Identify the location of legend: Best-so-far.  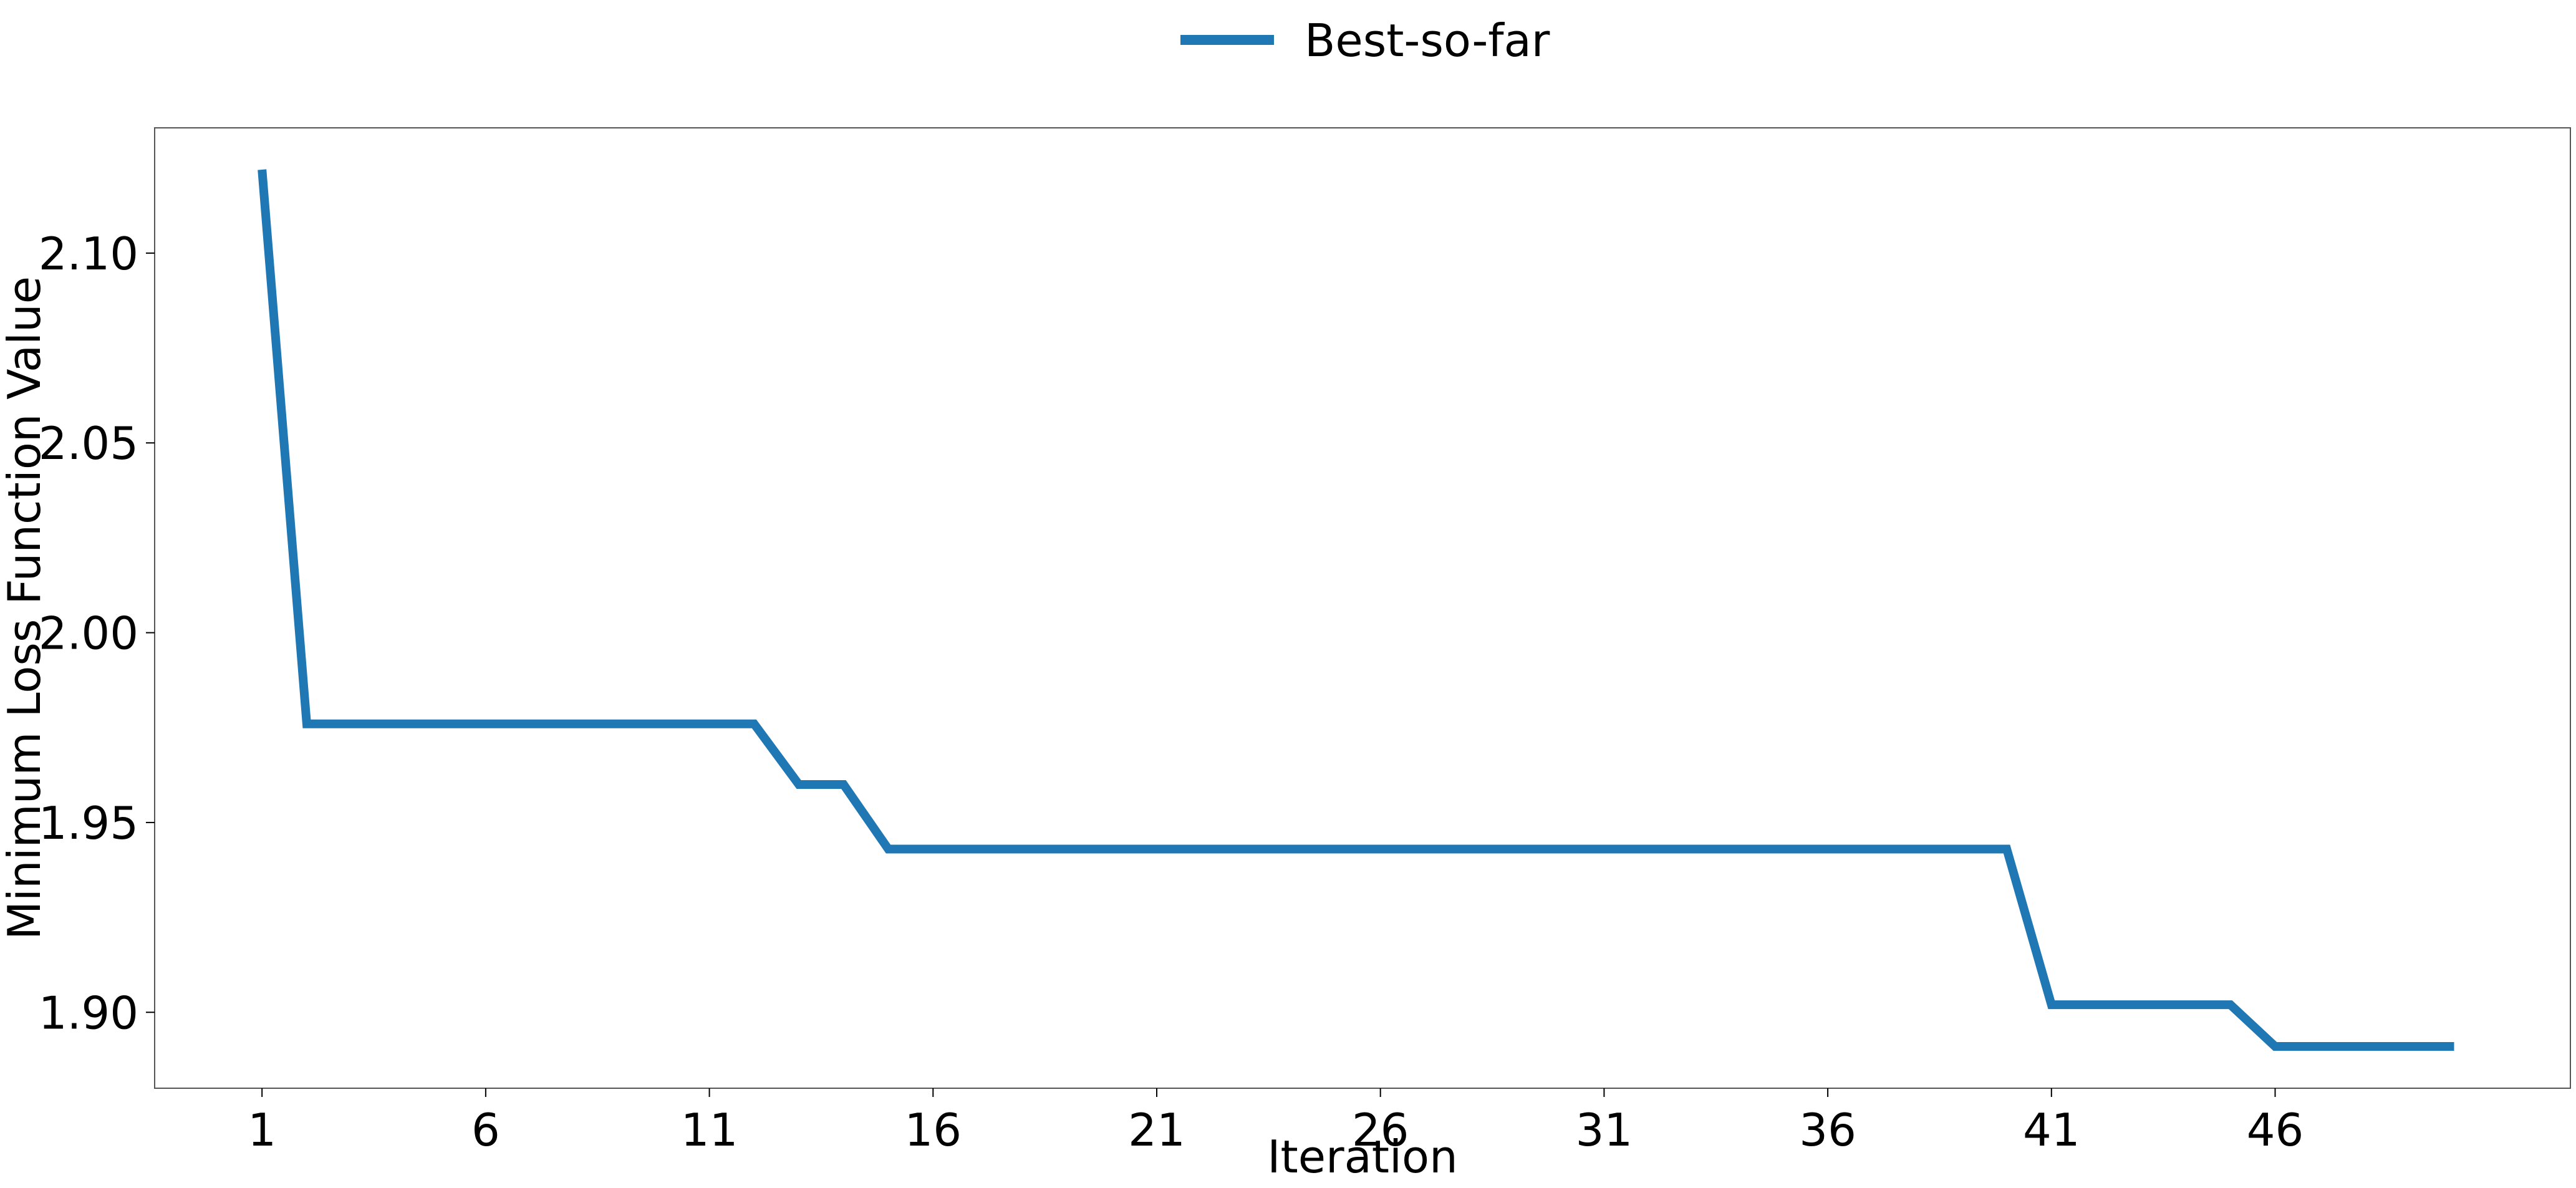
(1365, 41).